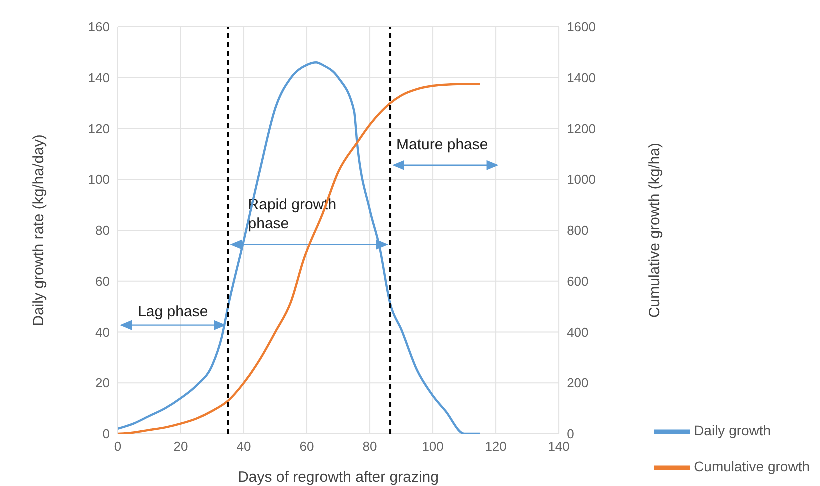 The width and height of the screenshot is (820, 486). I want to click on y-axis-title: Daily growth rate (kg/ha/day), so click(39, 230).